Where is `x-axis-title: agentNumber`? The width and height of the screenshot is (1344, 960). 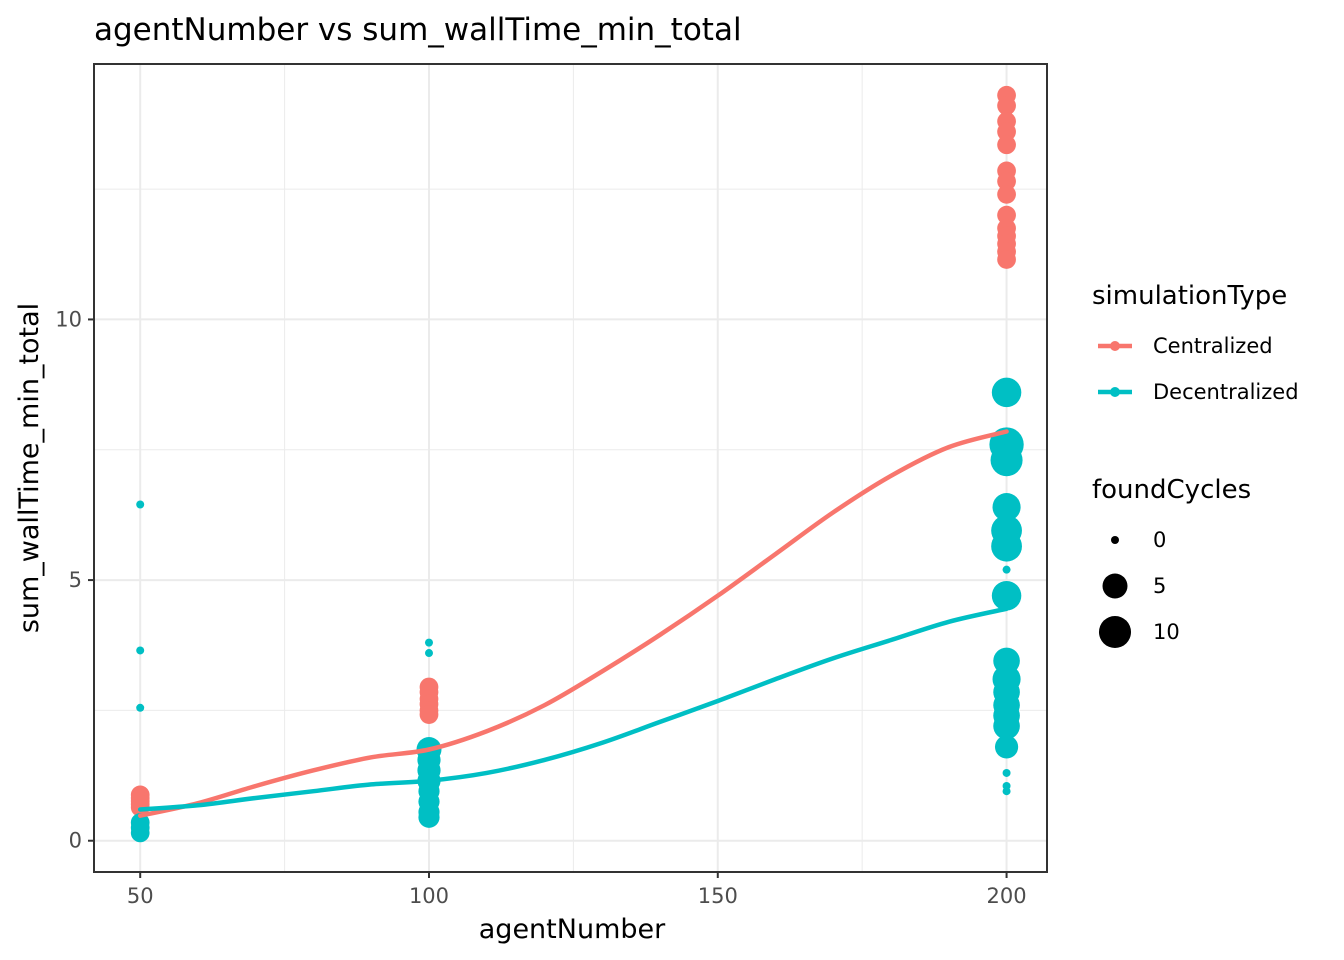
x-axis-title: agentNumber is located at coordinates (572, 929).